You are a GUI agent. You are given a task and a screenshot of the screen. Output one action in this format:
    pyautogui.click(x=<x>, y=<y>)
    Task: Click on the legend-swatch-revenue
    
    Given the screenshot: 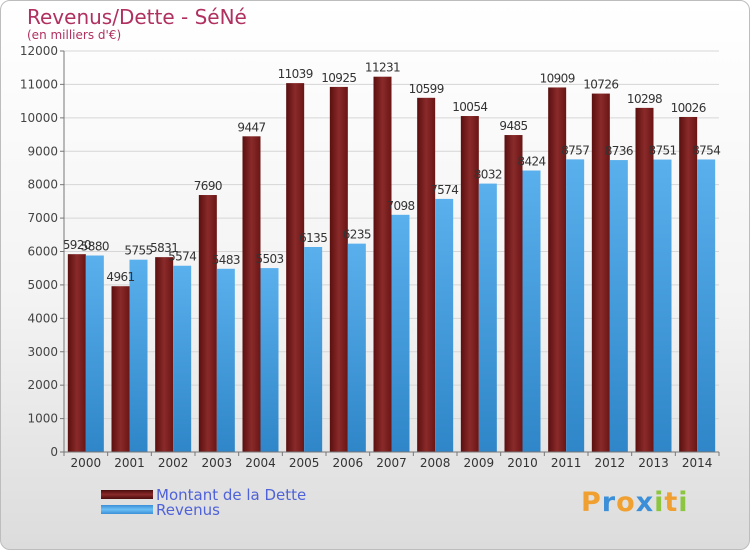 What is the action you would take?
    pyautogui.click(x=127, y=509)
    